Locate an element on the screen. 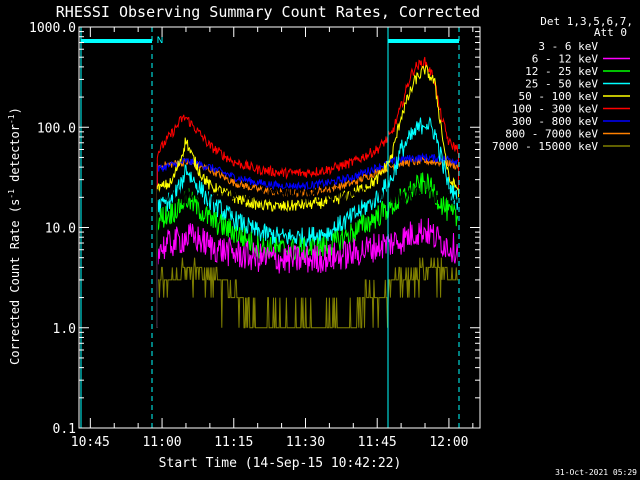  x-tick-label: 11:00 is located at coordinates (161, 442).